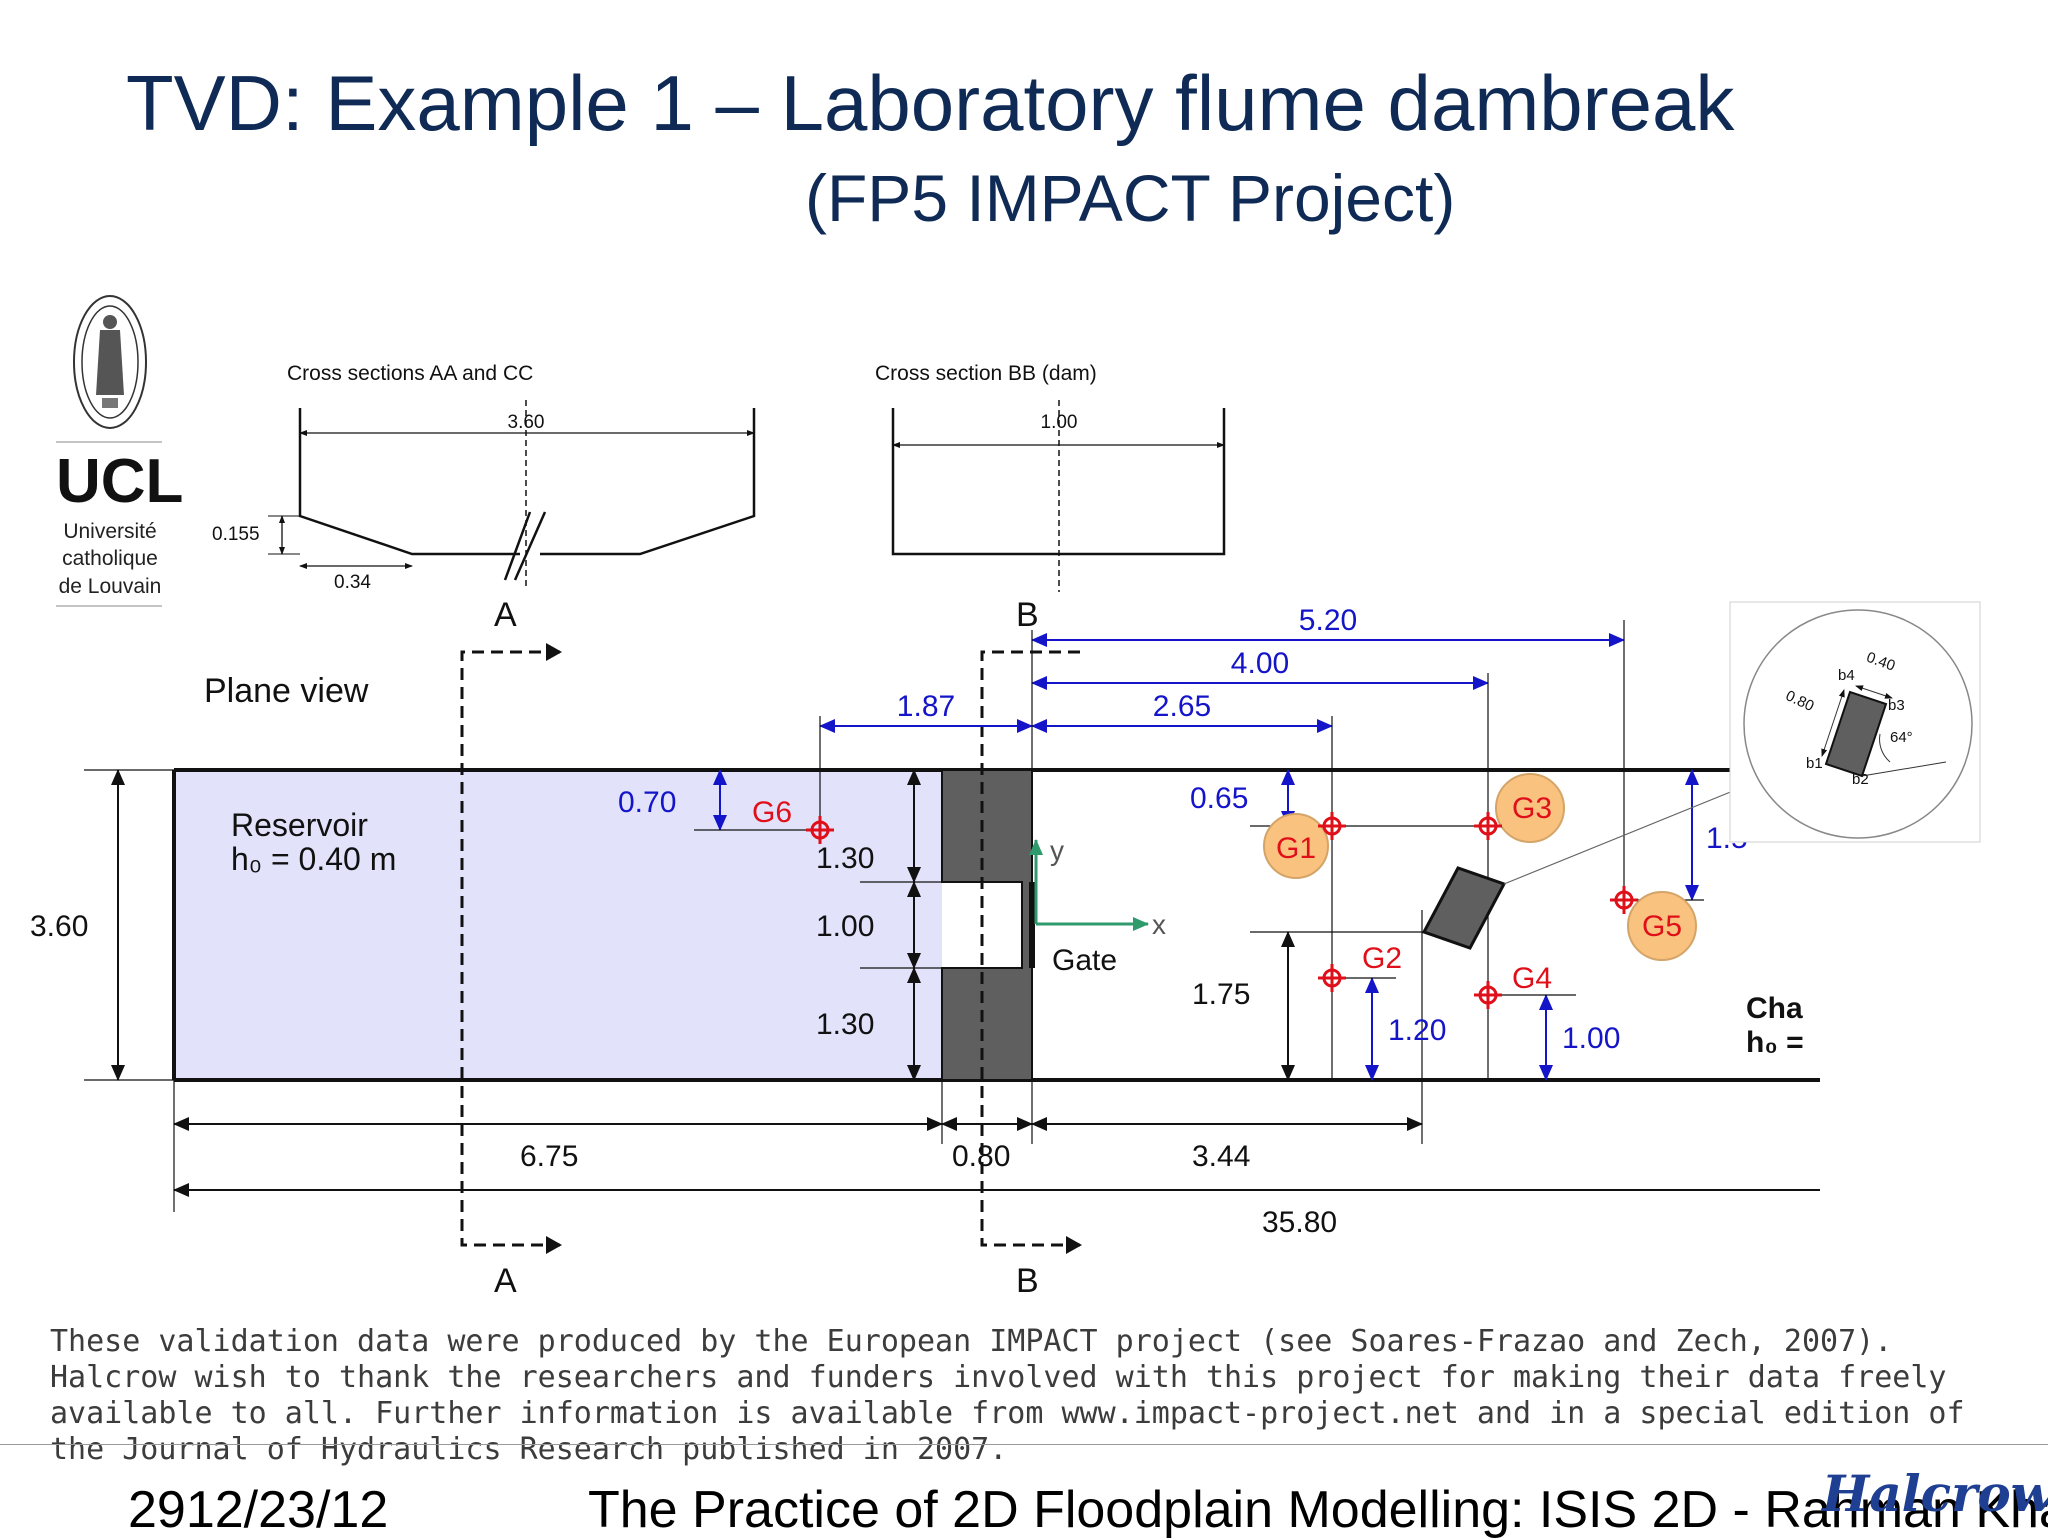 This screenshot has width=2048, height=1540. Describe the element at coordinates (988, 925) in the screenshot. I see `dam-structure` at that location.